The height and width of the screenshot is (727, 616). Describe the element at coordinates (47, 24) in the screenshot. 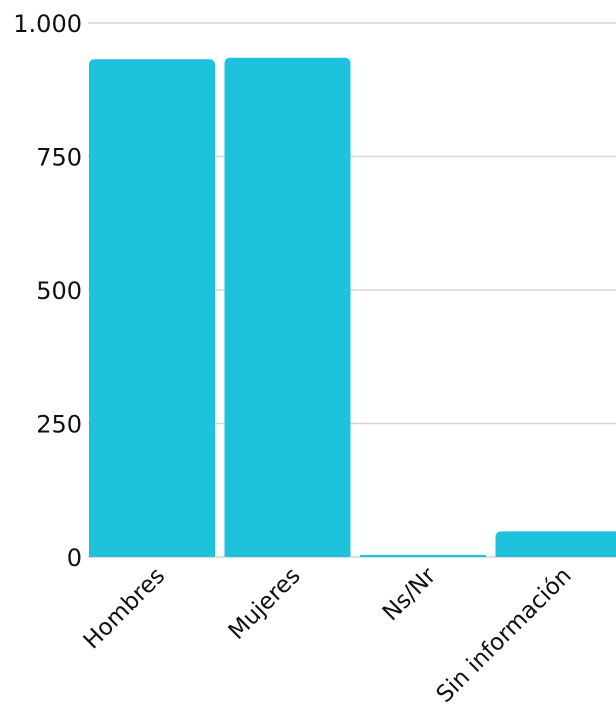

I see `y-tick-label-1000: 1.000` at that location.